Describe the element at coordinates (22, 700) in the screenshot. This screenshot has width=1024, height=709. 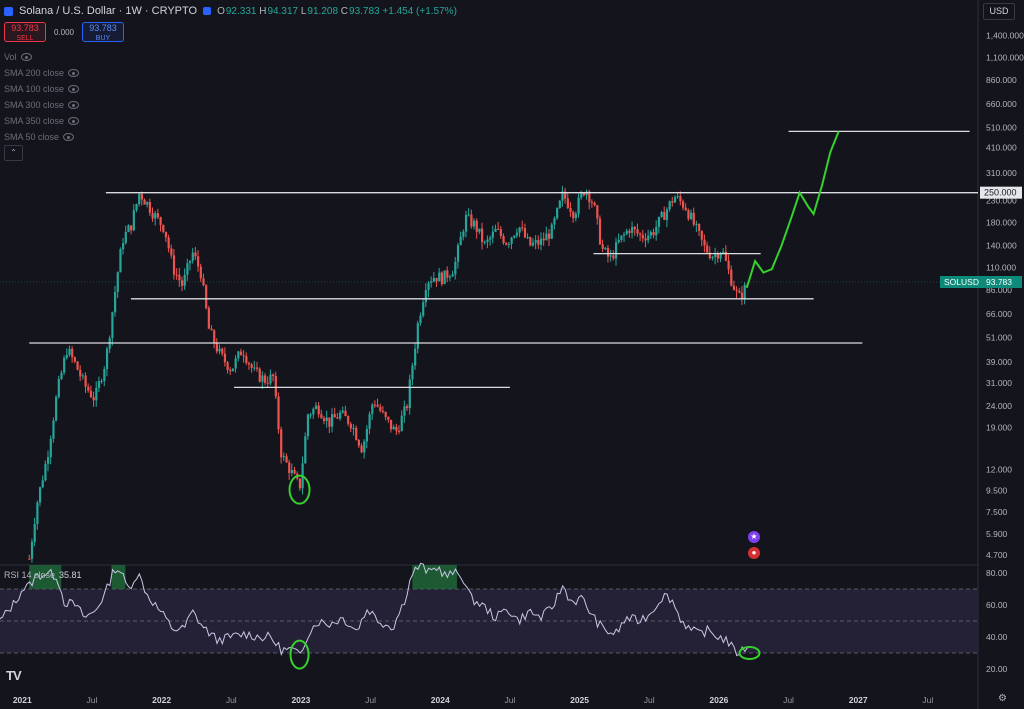
I see `x-tick-label: 2021` at that location.